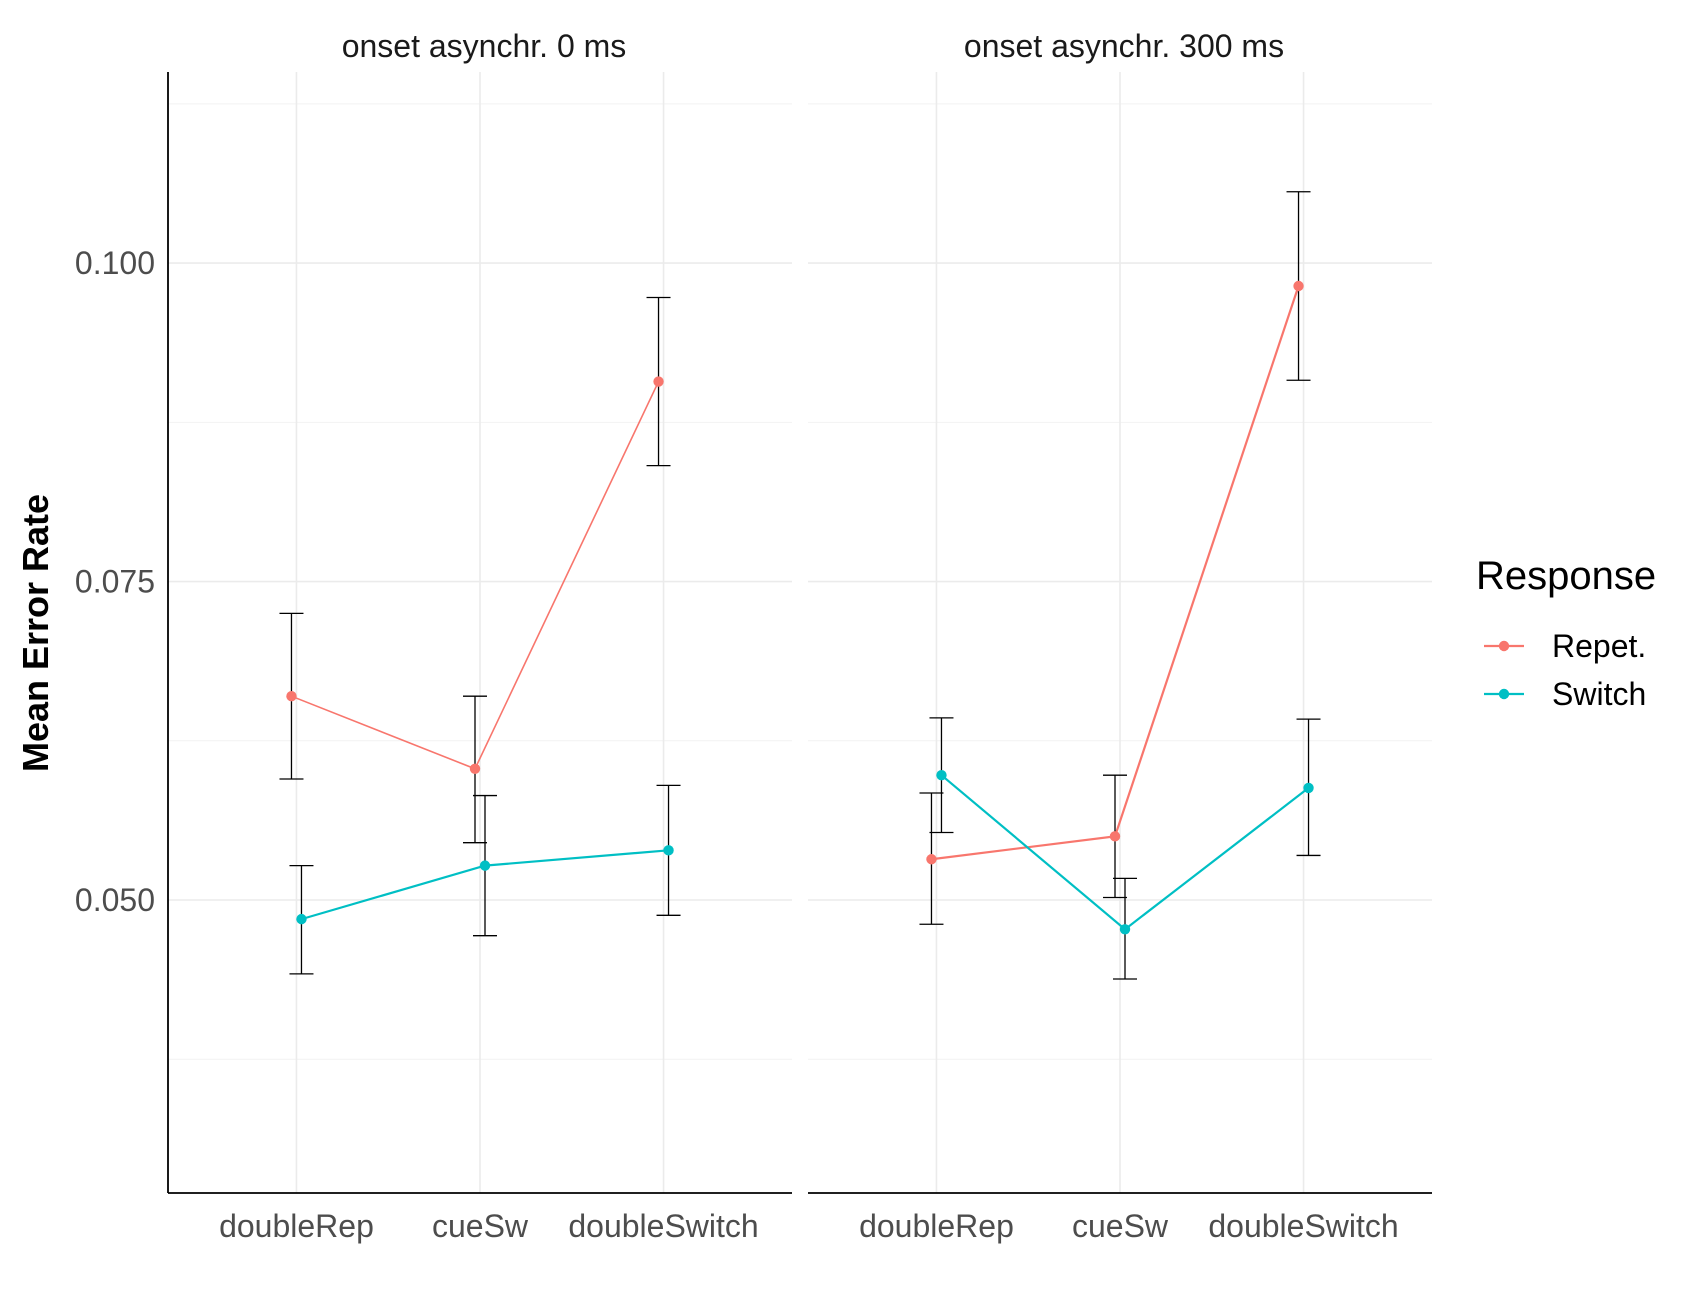 The height and width of the screenshot is (1300, 1700). Describe the element at coordinates (35, 633) in the screenshot. I see `y-axis-title: Mean Error Rate` at that location.